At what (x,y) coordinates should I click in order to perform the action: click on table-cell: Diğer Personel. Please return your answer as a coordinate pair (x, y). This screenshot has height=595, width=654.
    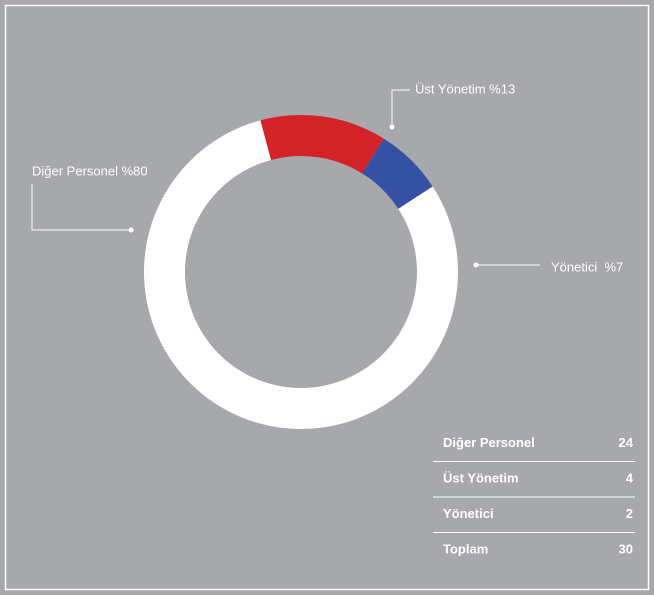
    Looking at the image, I should click on (489, 442).